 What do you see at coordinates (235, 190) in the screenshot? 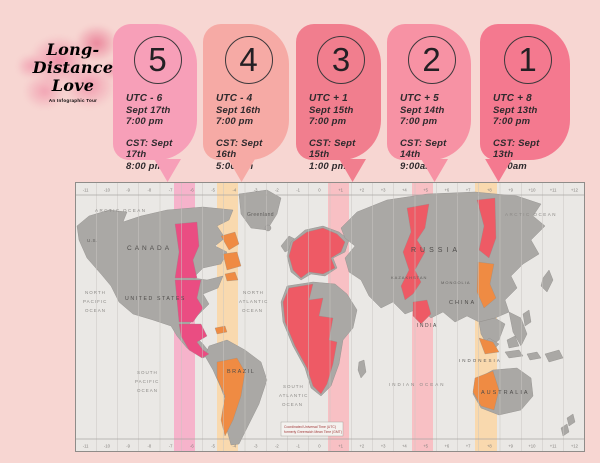
I see `utc-tick-label: -4` at bounding box center [235, 190].